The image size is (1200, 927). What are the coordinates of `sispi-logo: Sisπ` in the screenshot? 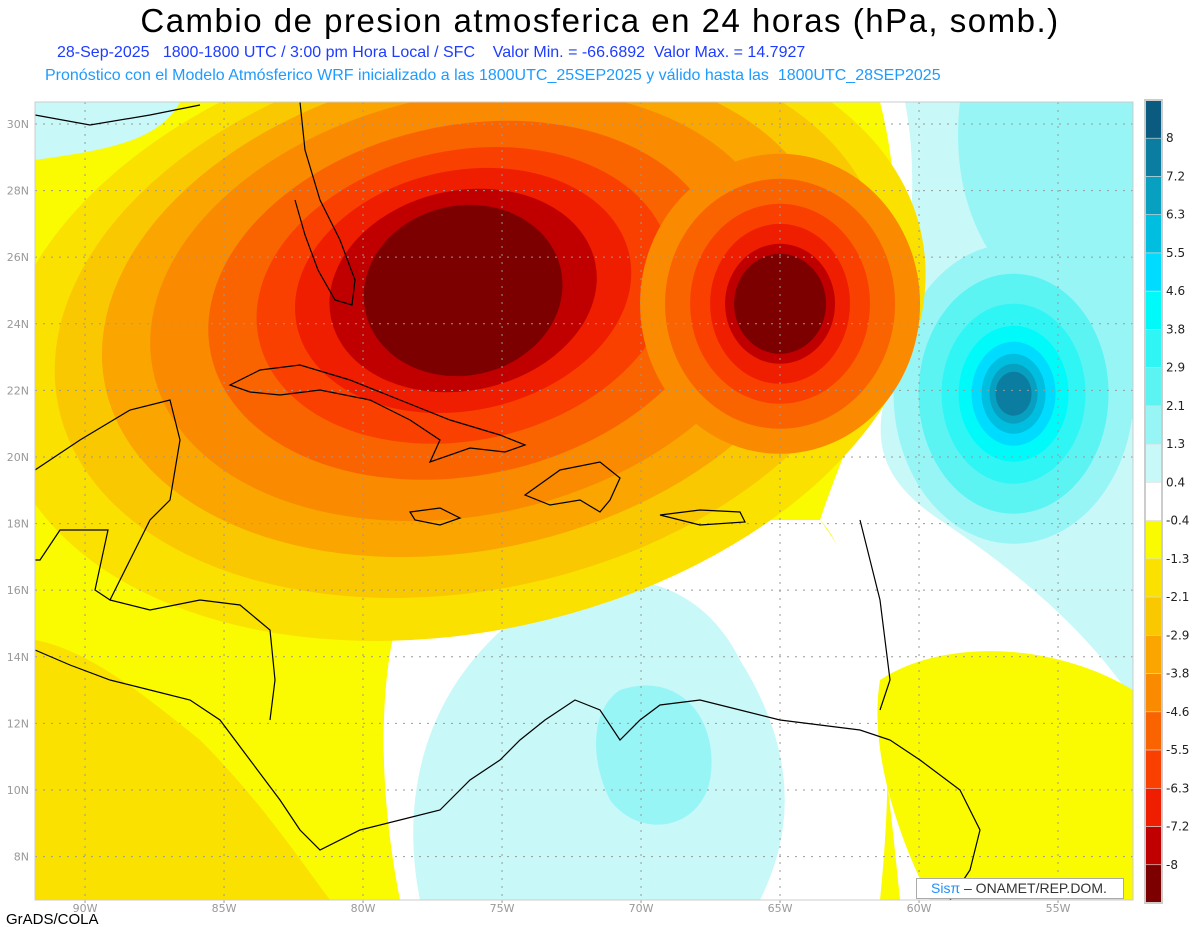 It's located at (946, 888).